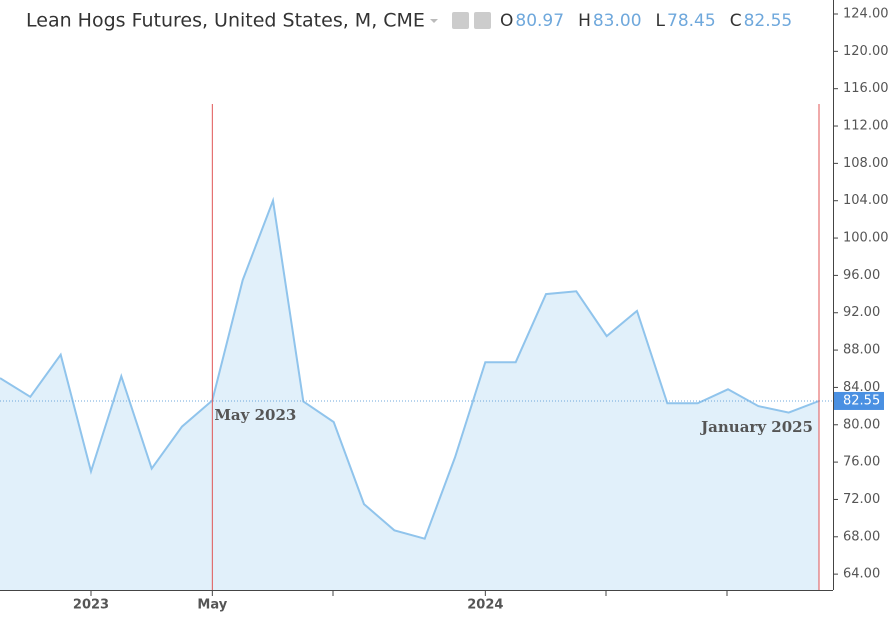 Image resolution: width=894 pixels, height=620 pixels. I want to click on y-tick-label: 100.00, so click(866, 238).